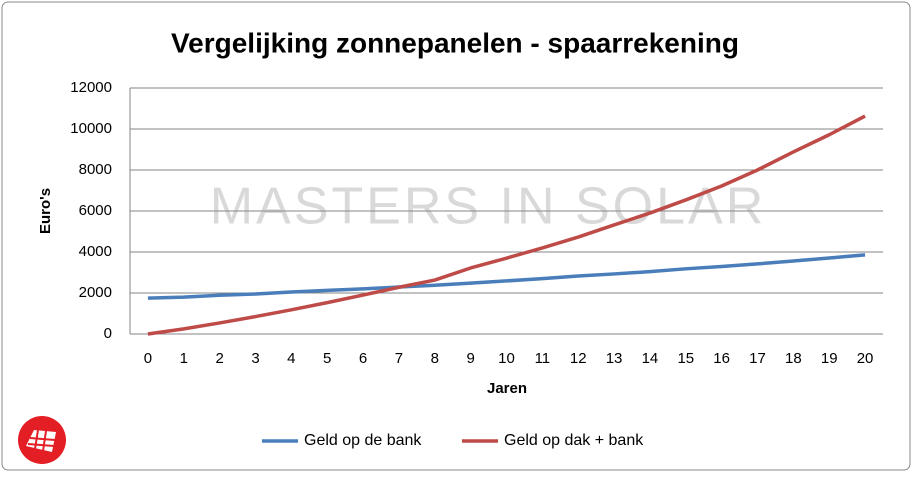  What do you see at coordinates (614, 358) in the screenshot?
I see `x-tick-label: 13` at bounding box center [614, 358].